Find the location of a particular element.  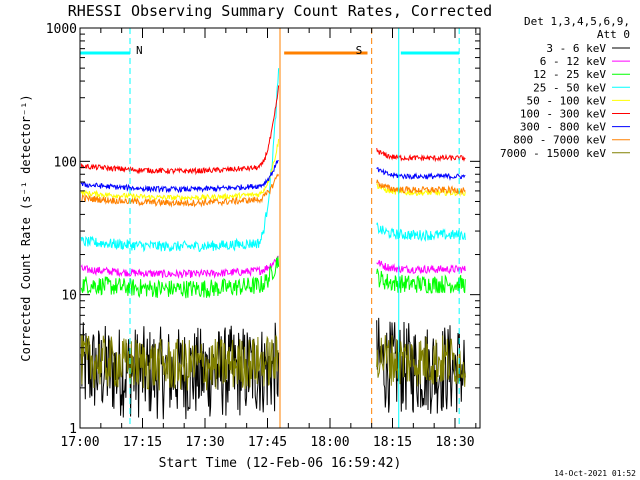

legend-entry-label: 25 - 50 keV is located at coordinates (569, 87).